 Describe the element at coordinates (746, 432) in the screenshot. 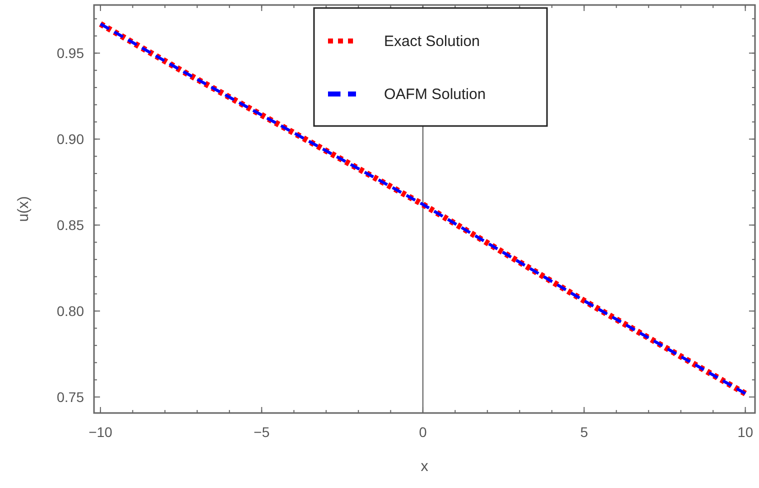

I see `x-tick-label: 10` at that location.